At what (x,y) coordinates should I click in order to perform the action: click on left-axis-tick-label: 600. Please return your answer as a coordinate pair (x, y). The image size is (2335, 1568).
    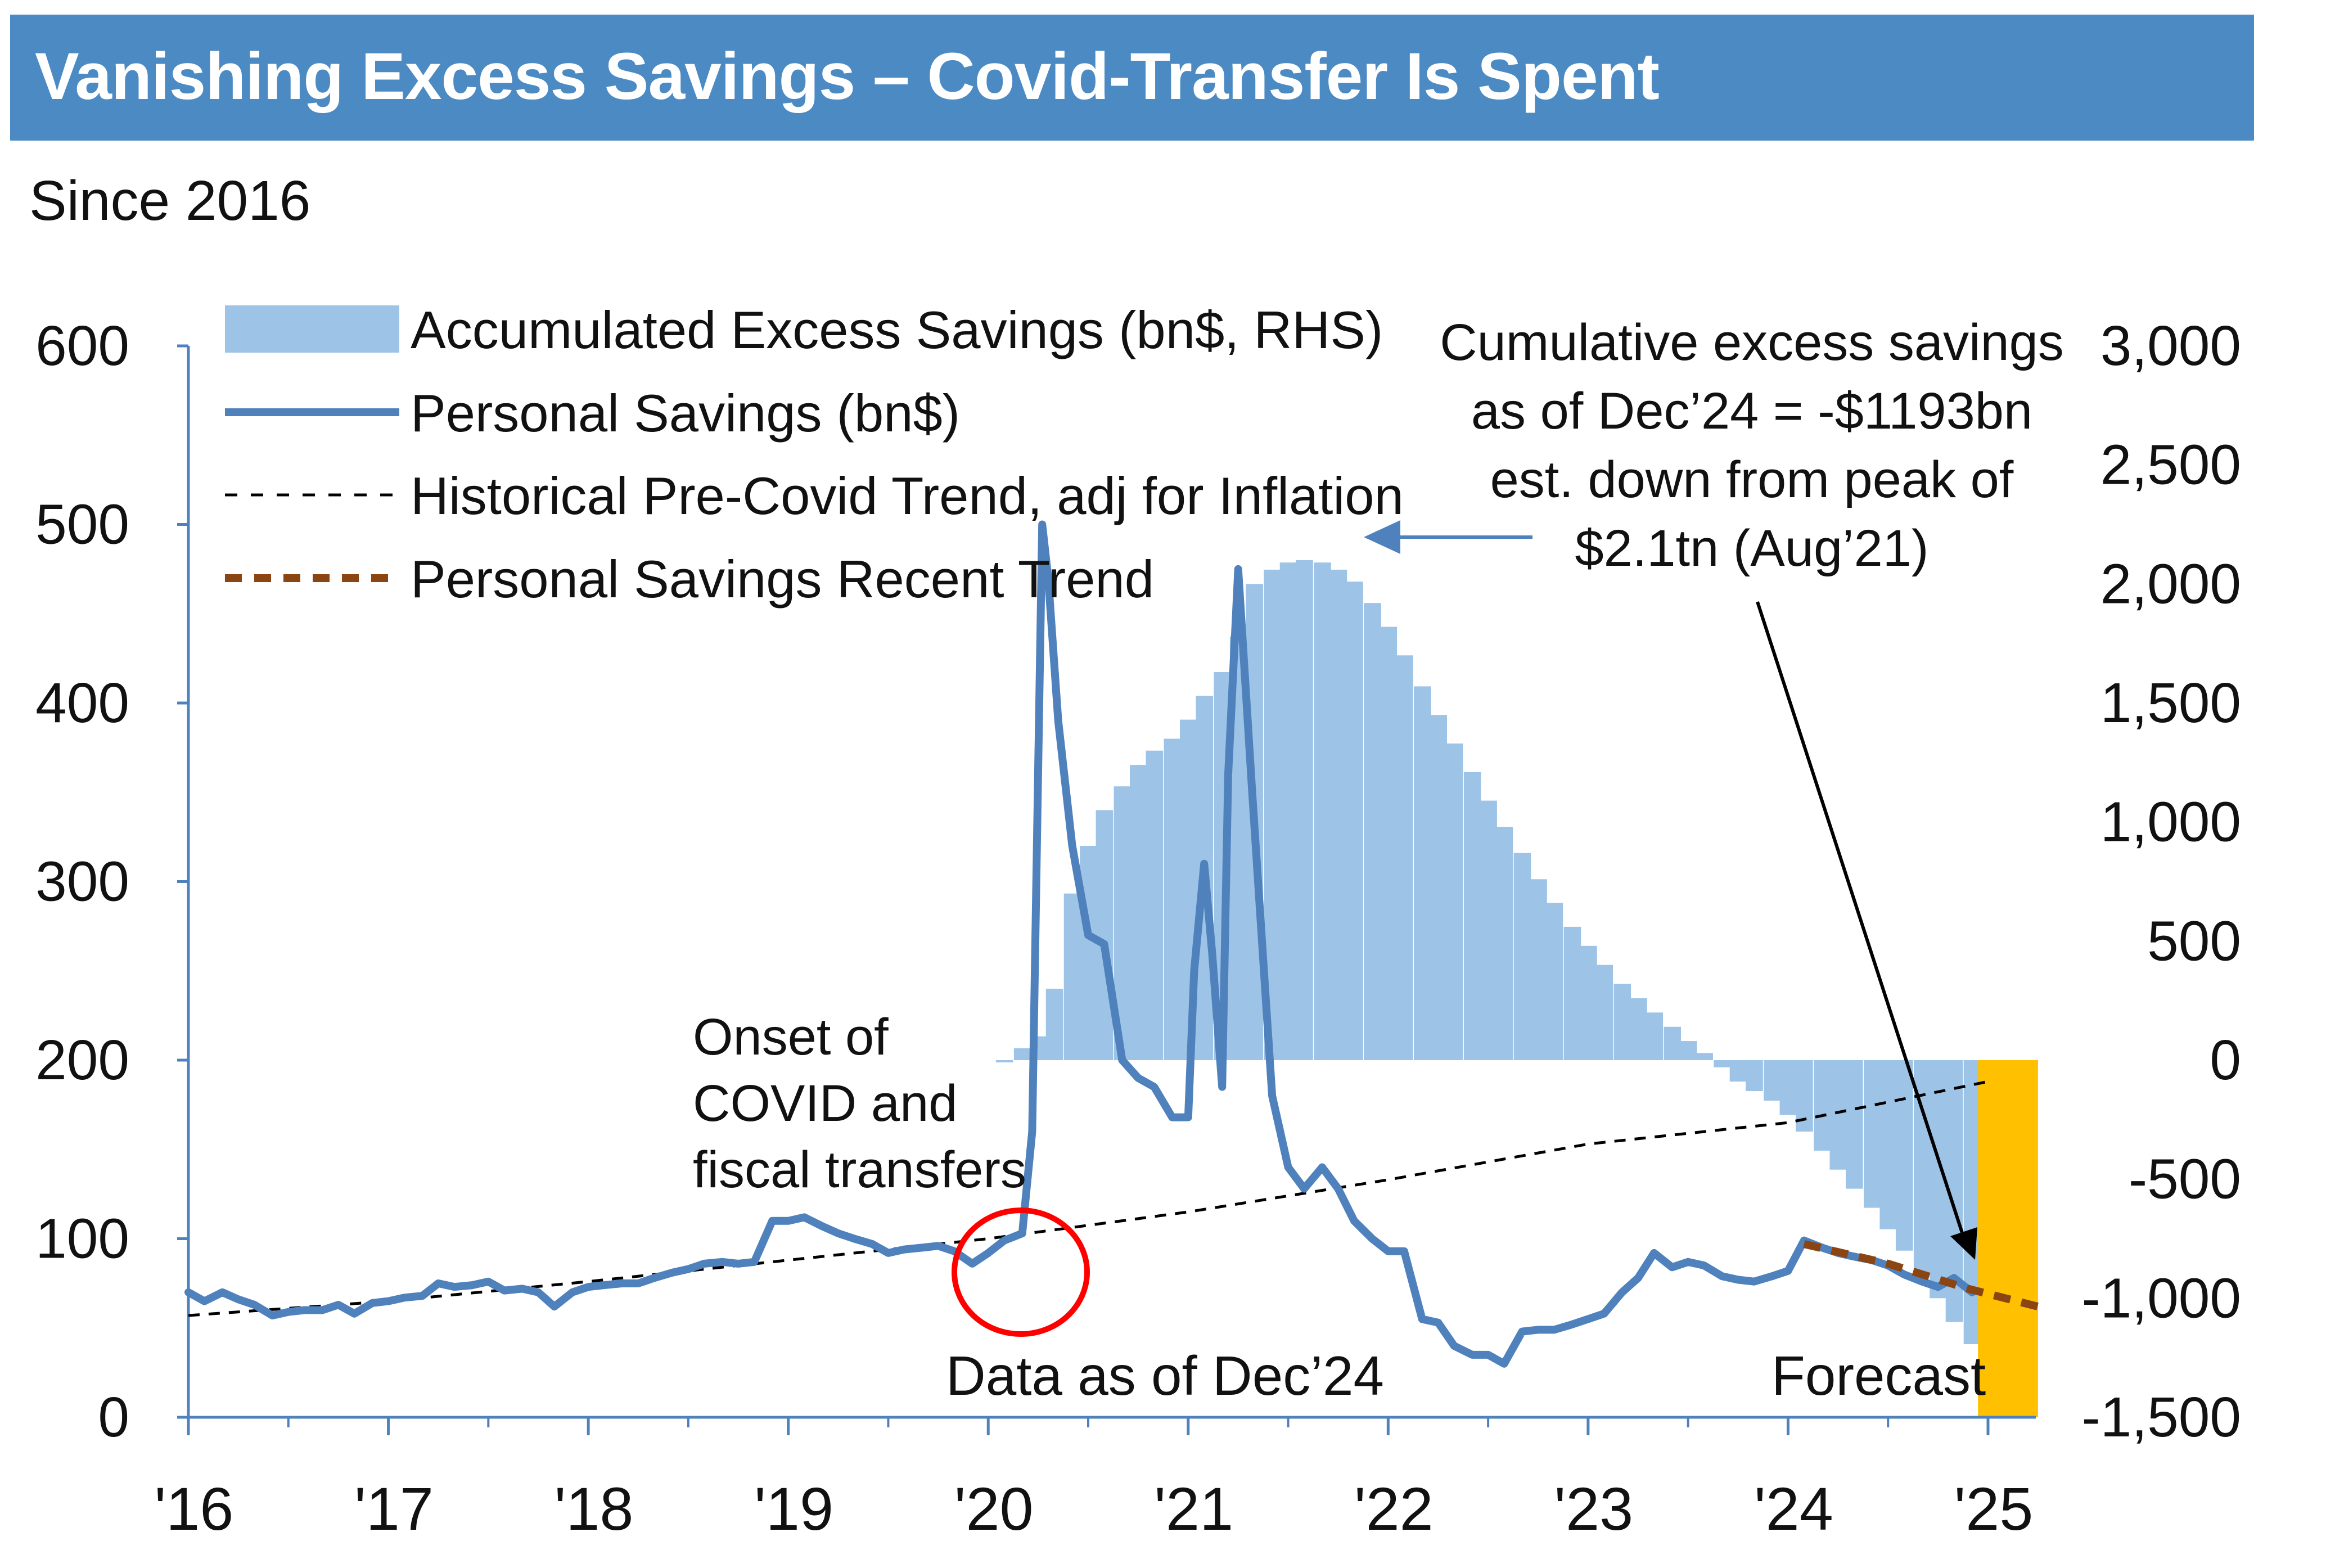
    Looking at the image, I should click on (82, 345).